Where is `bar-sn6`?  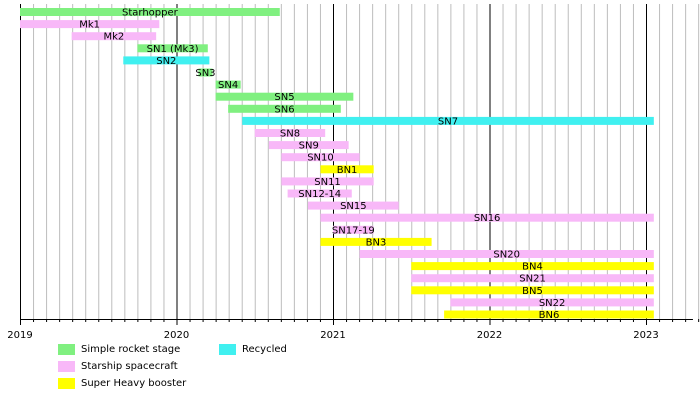 bar-sn6 is located at coordinates (284, 108).